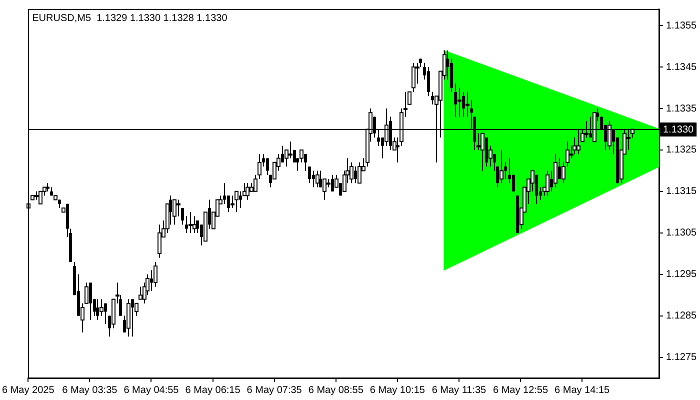 The height and width of the screenshot is (400, 700). Describe the element at coordinates (130, 18) in the screenshot. I see `chart-title: EURUSD,M5 1.1329 1.1330 1.1328 1.1330` at that location.